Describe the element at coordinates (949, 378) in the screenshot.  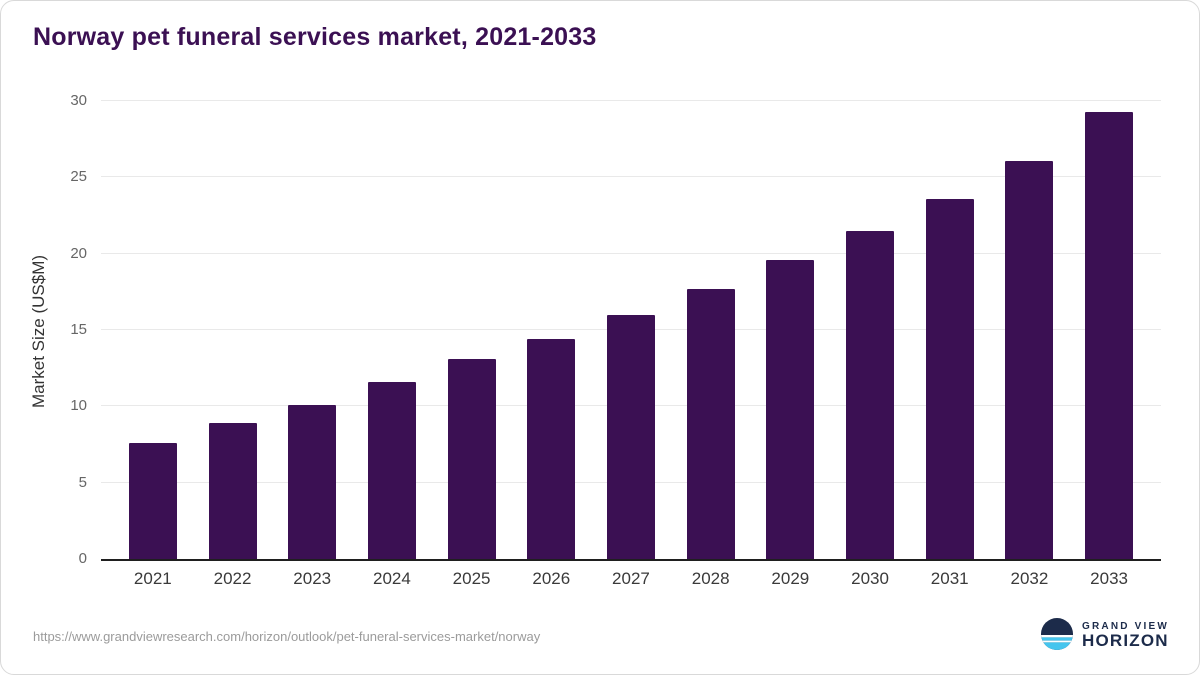
I see `bar-2031` at that location.